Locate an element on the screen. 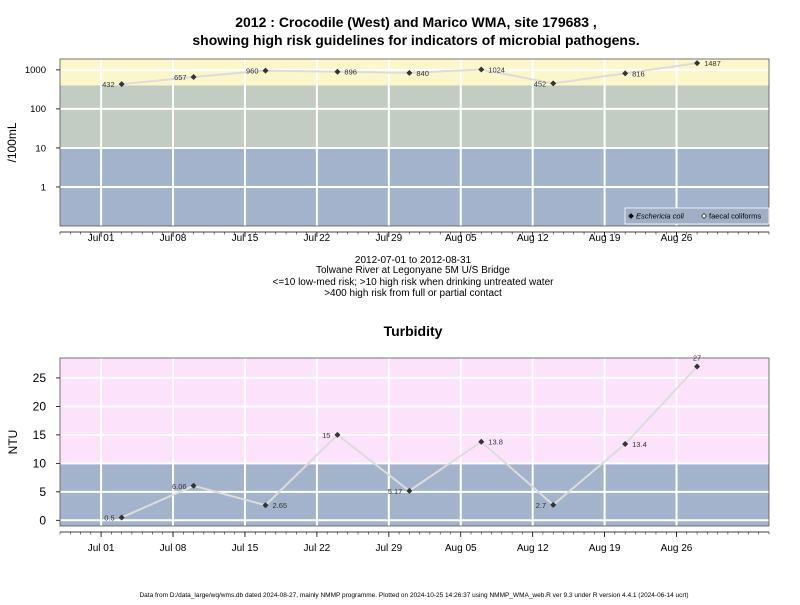 This screenshot has width=800, height=605. microbial-data-label-1: 657 is located at coordinates (180, 77).